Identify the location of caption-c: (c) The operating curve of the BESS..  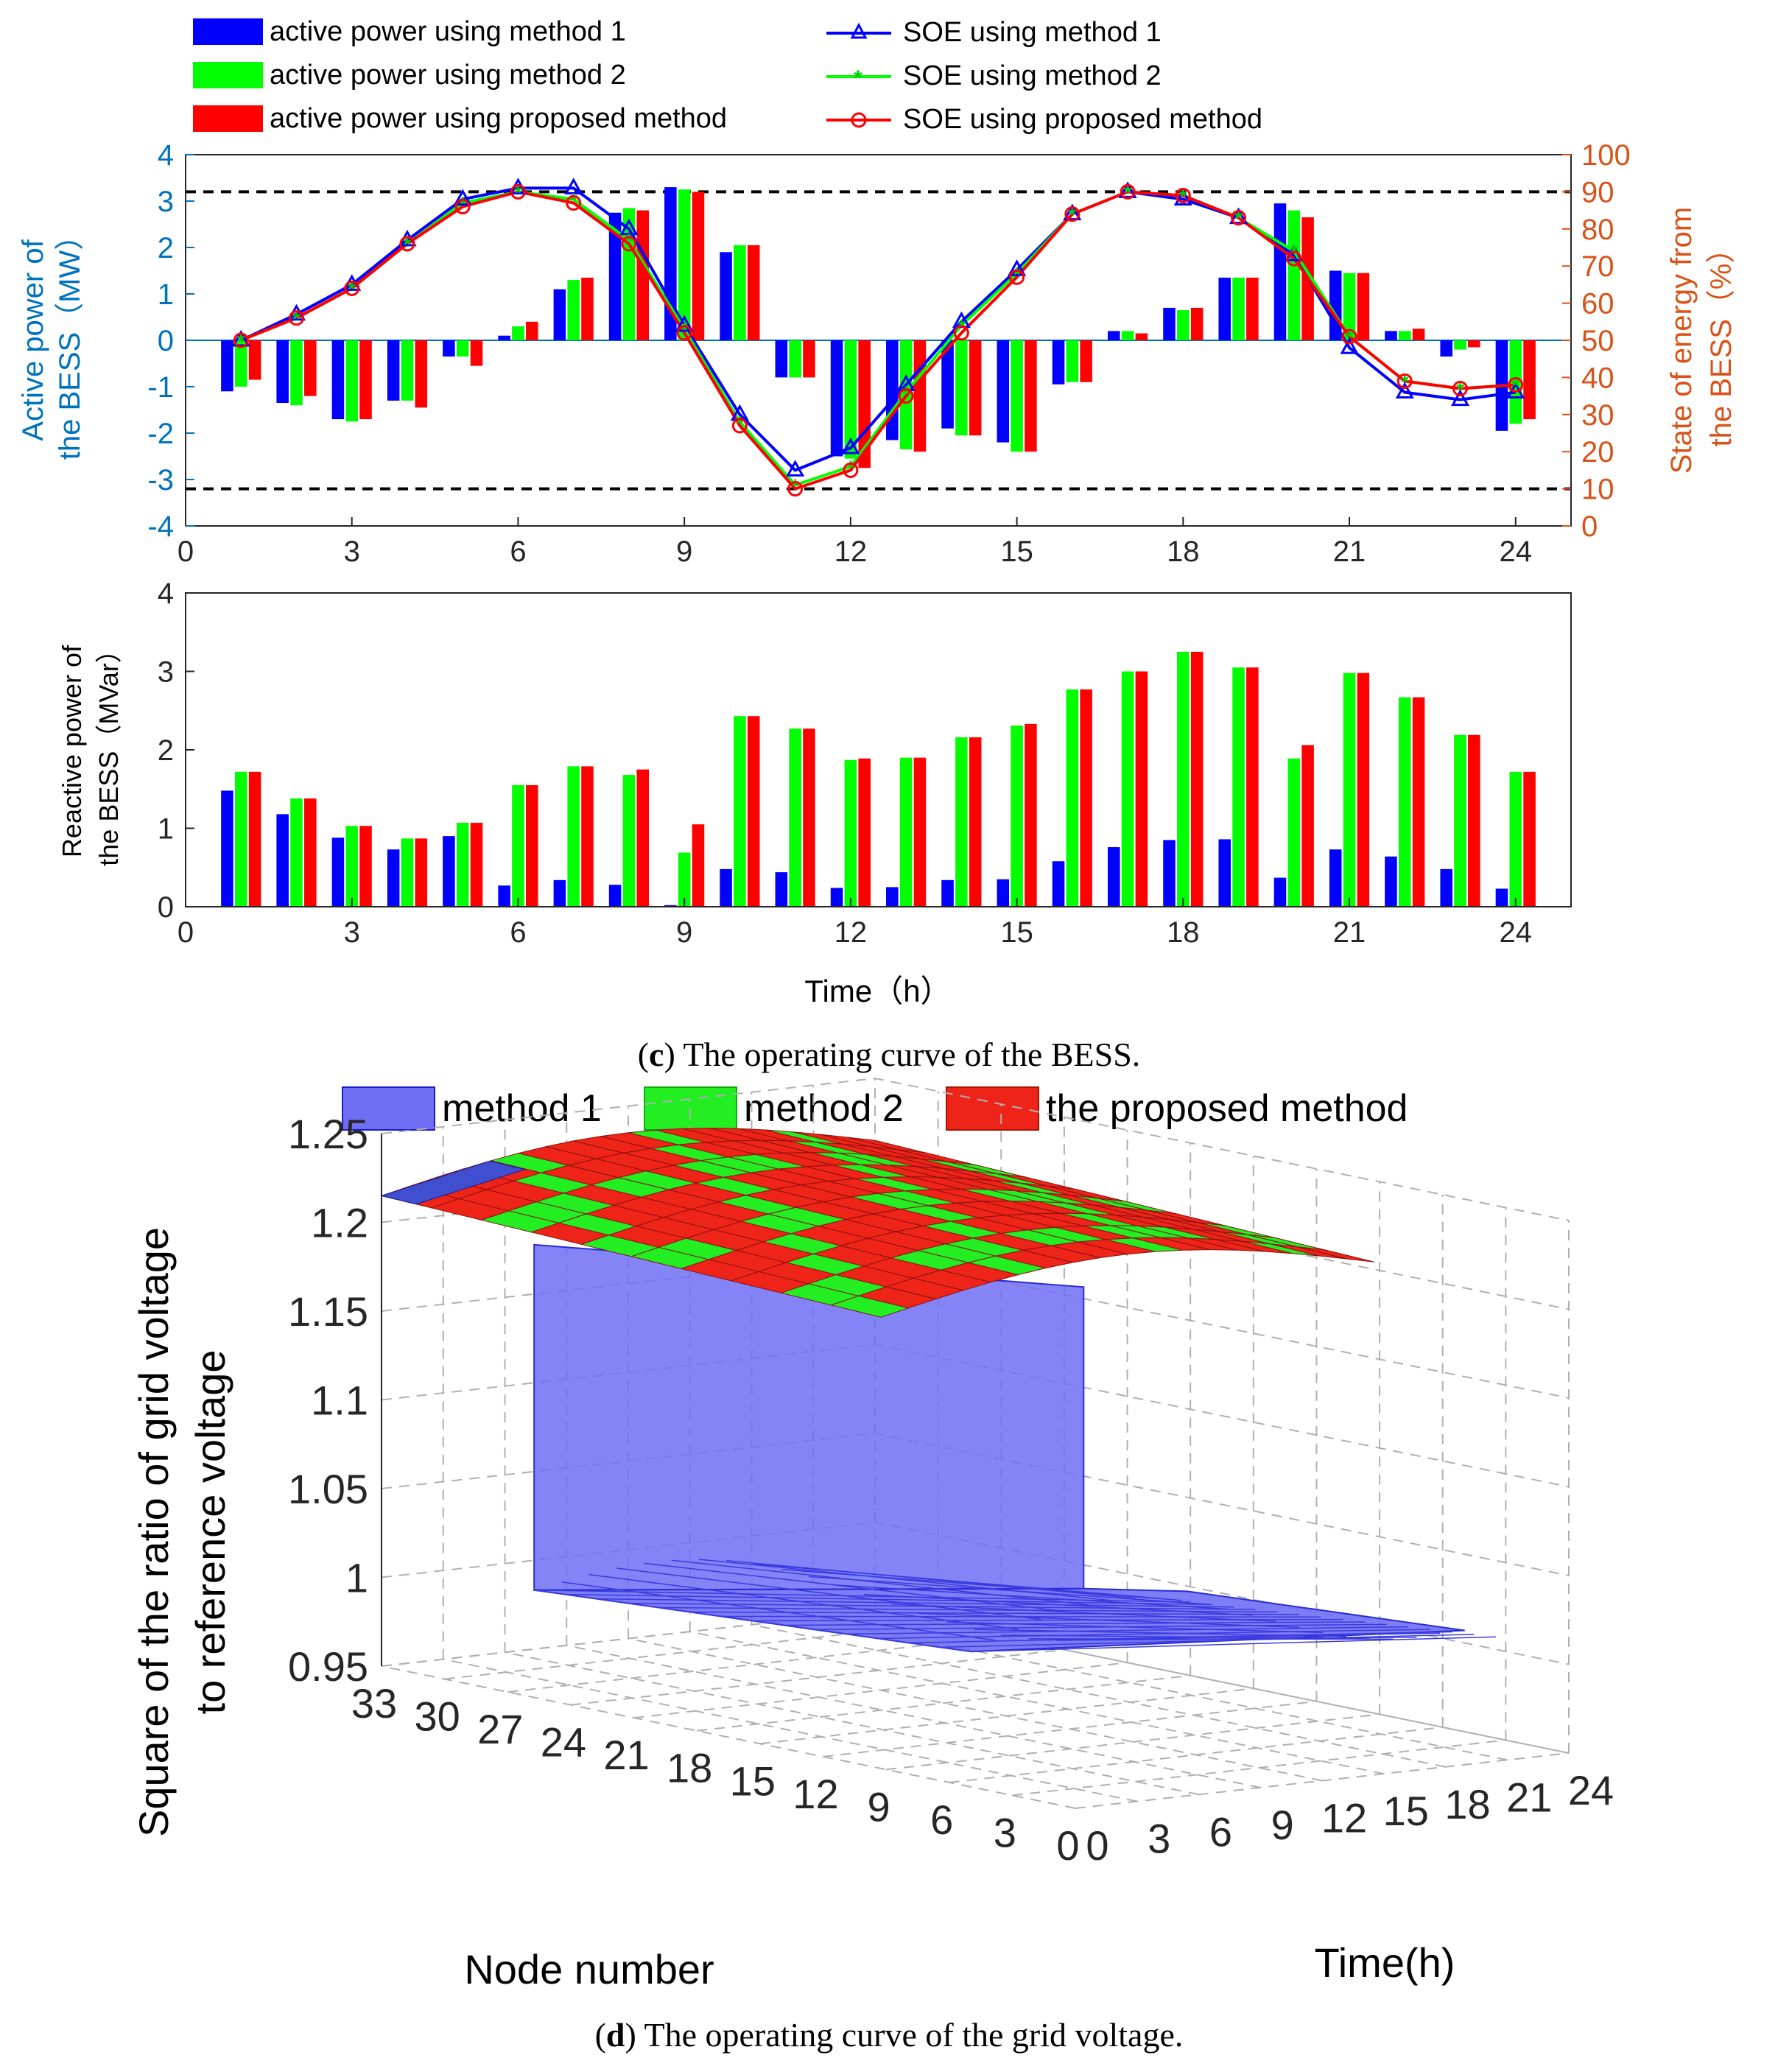
(889, 1054).